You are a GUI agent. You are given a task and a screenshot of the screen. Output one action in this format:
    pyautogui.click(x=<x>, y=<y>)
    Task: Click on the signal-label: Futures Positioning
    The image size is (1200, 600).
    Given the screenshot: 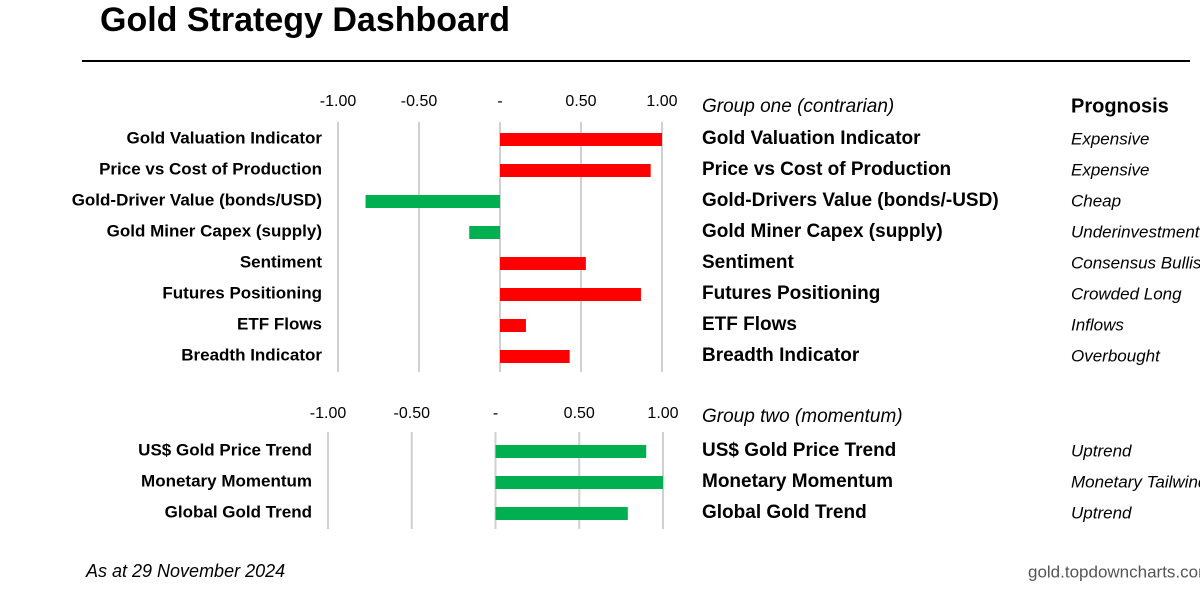 What is the action you would take?
    pyautogui.click(x=791, y=293)
    